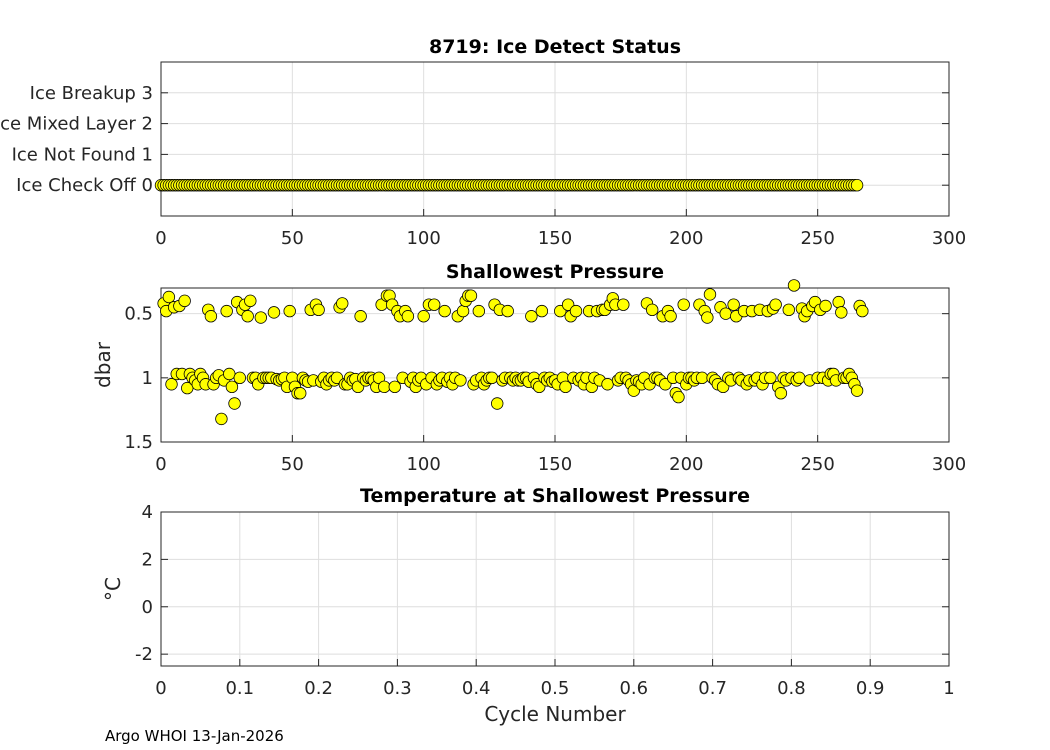 The height and width of the screenshot is (750, 1050). I want to click on y-tick-label: Ice Mixed Layer 2, so click(76, 124).